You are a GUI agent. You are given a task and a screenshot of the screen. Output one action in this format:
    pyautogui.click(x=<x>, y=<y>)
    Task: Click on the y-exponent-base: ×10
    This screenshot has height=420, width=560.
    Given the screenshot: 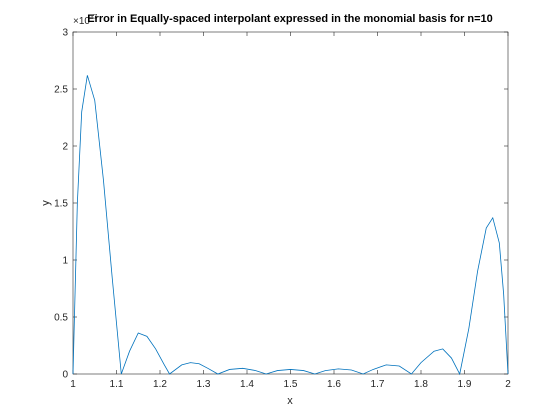 What is the action you would take?
    pyautogui.click(x=81, y=21)
    